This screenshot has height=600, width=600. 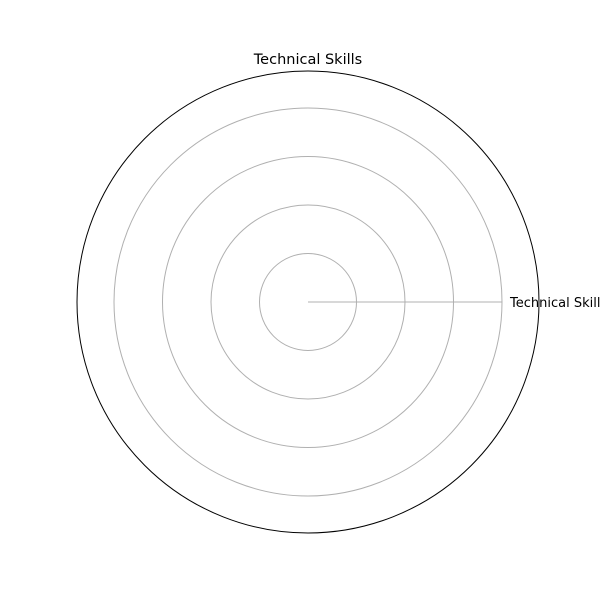 I want to click on chart-title: Technical Skills, so click(x=307, y=60).